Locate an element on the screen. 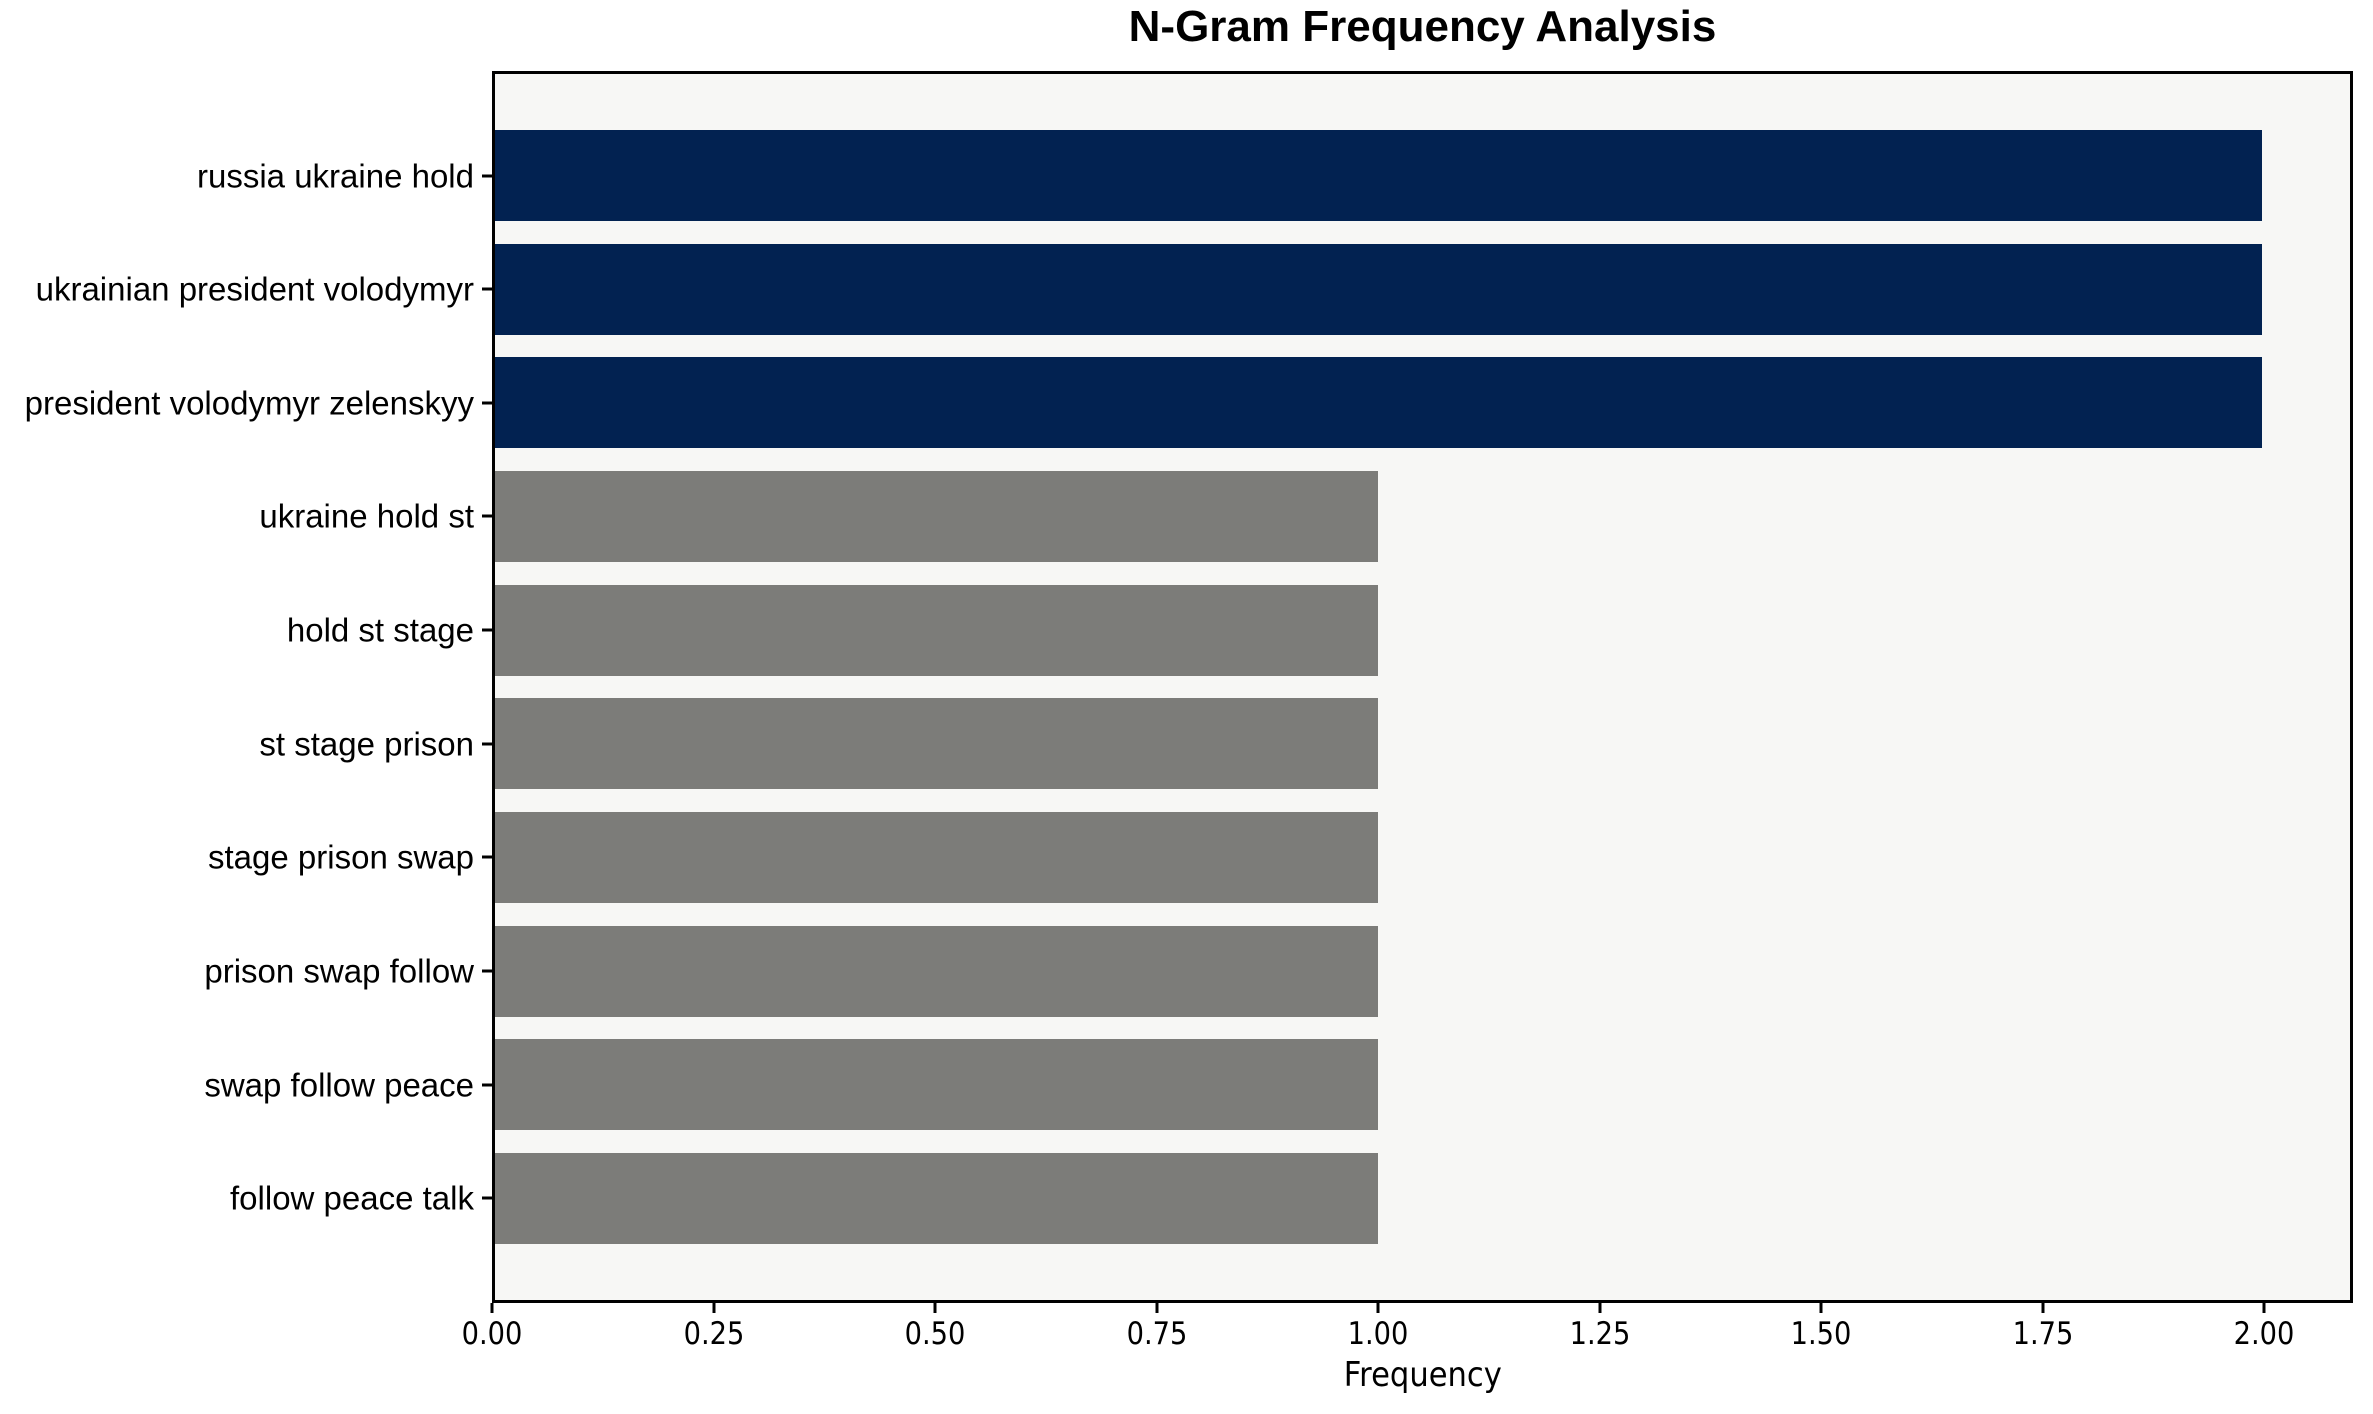 The width and height of the screenshot is (2373, 1414). x-tick-label: 1.25 is located at coordinates (1600, 1334).